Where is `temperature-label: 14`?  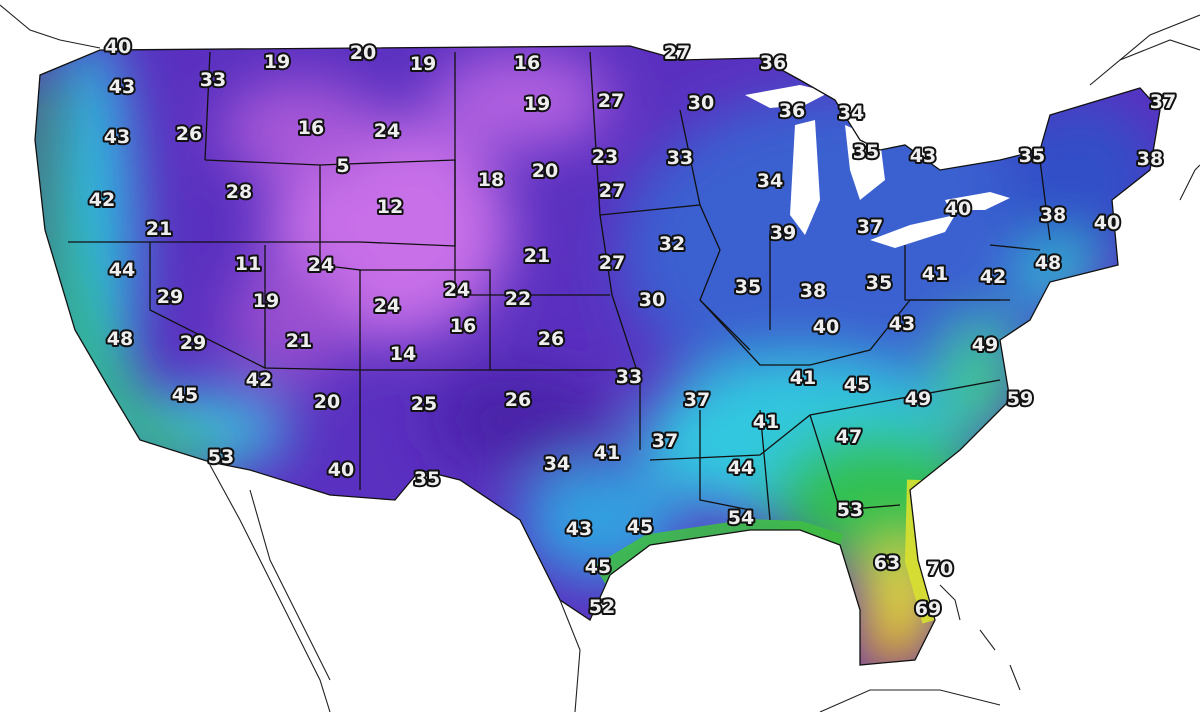
temperature-label: 14 is located at coordinates (403, 354).